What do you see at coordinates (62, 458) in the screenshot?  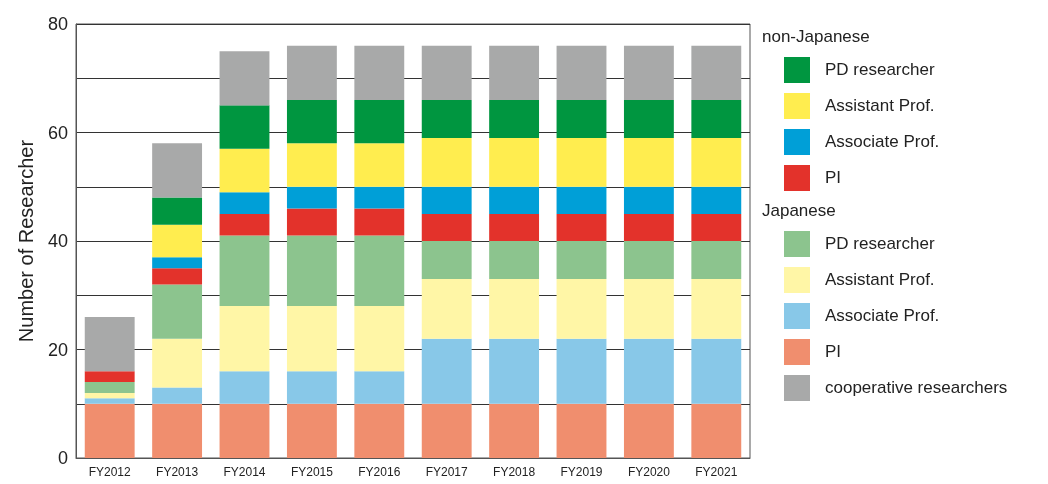 I see `y-tick-label: 0` at bounding box center [62, 458].